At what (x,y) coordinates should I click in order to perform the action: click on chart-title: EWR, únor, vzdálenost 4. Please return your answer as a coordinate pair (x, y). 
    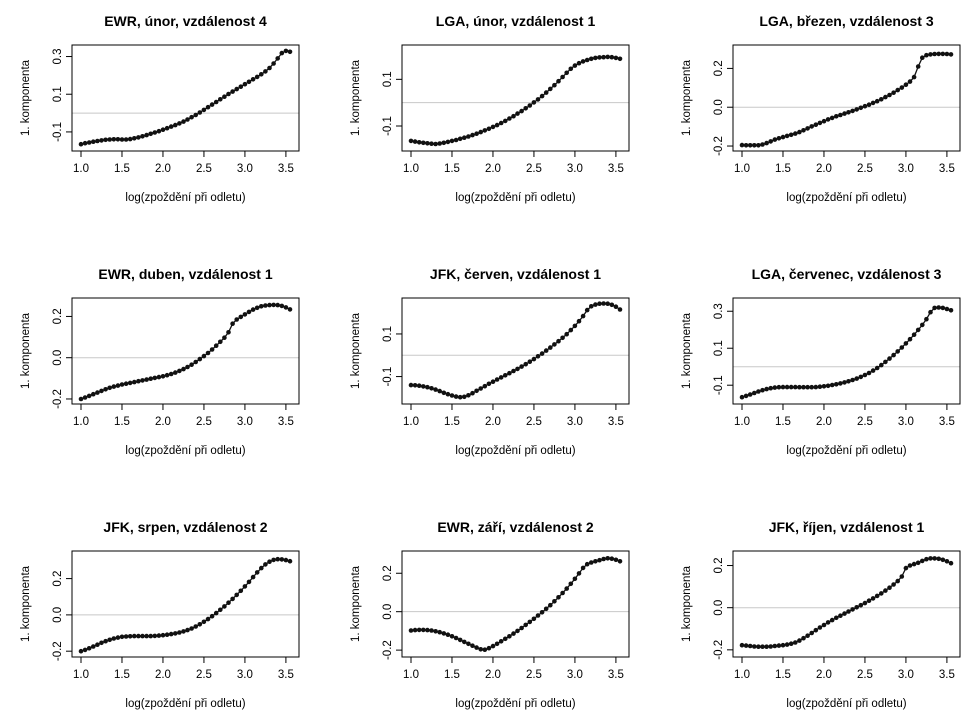
    Looking at the image, I should click on (185, 21).